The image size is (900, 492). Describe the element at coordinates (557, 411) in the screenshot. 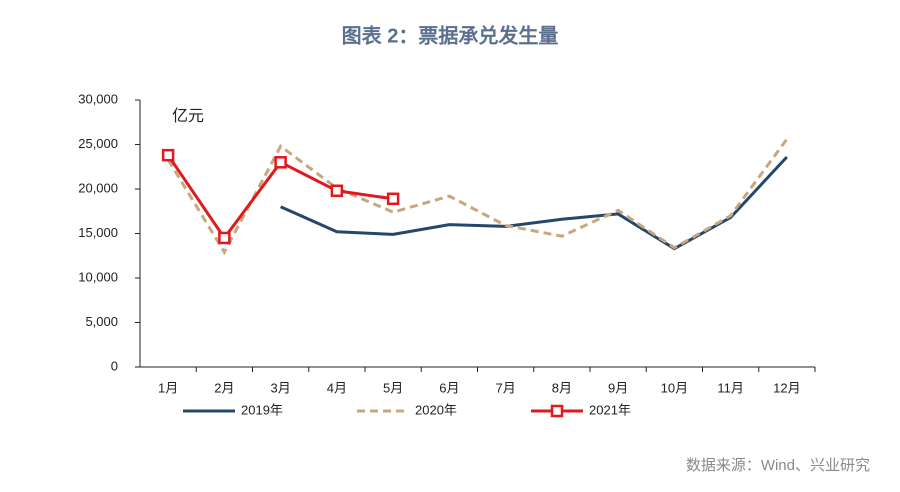

I see `legend-marker` at that location.